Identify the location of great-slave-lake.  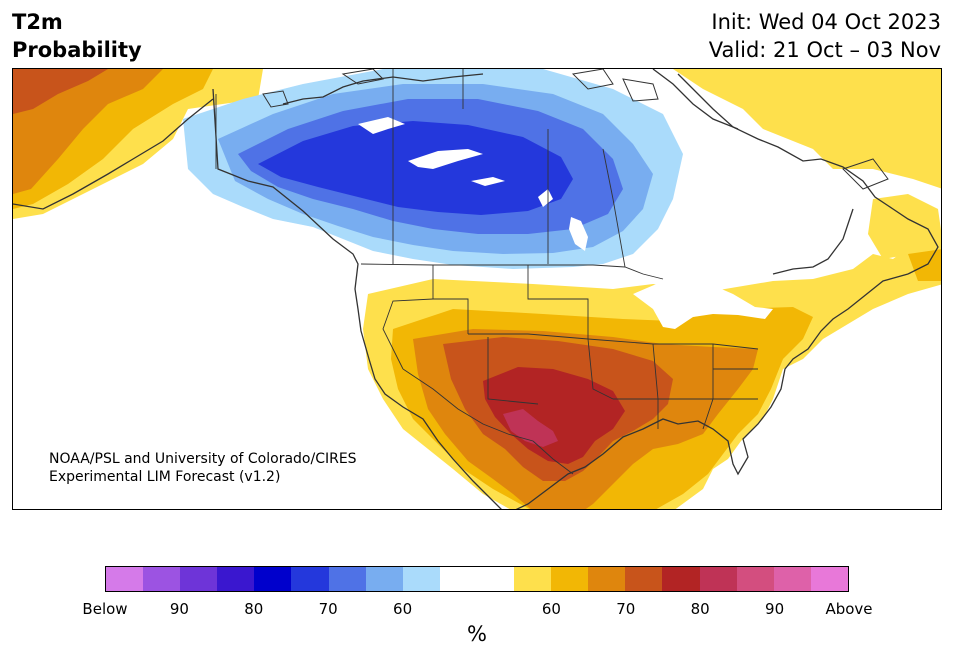
(445, 159).